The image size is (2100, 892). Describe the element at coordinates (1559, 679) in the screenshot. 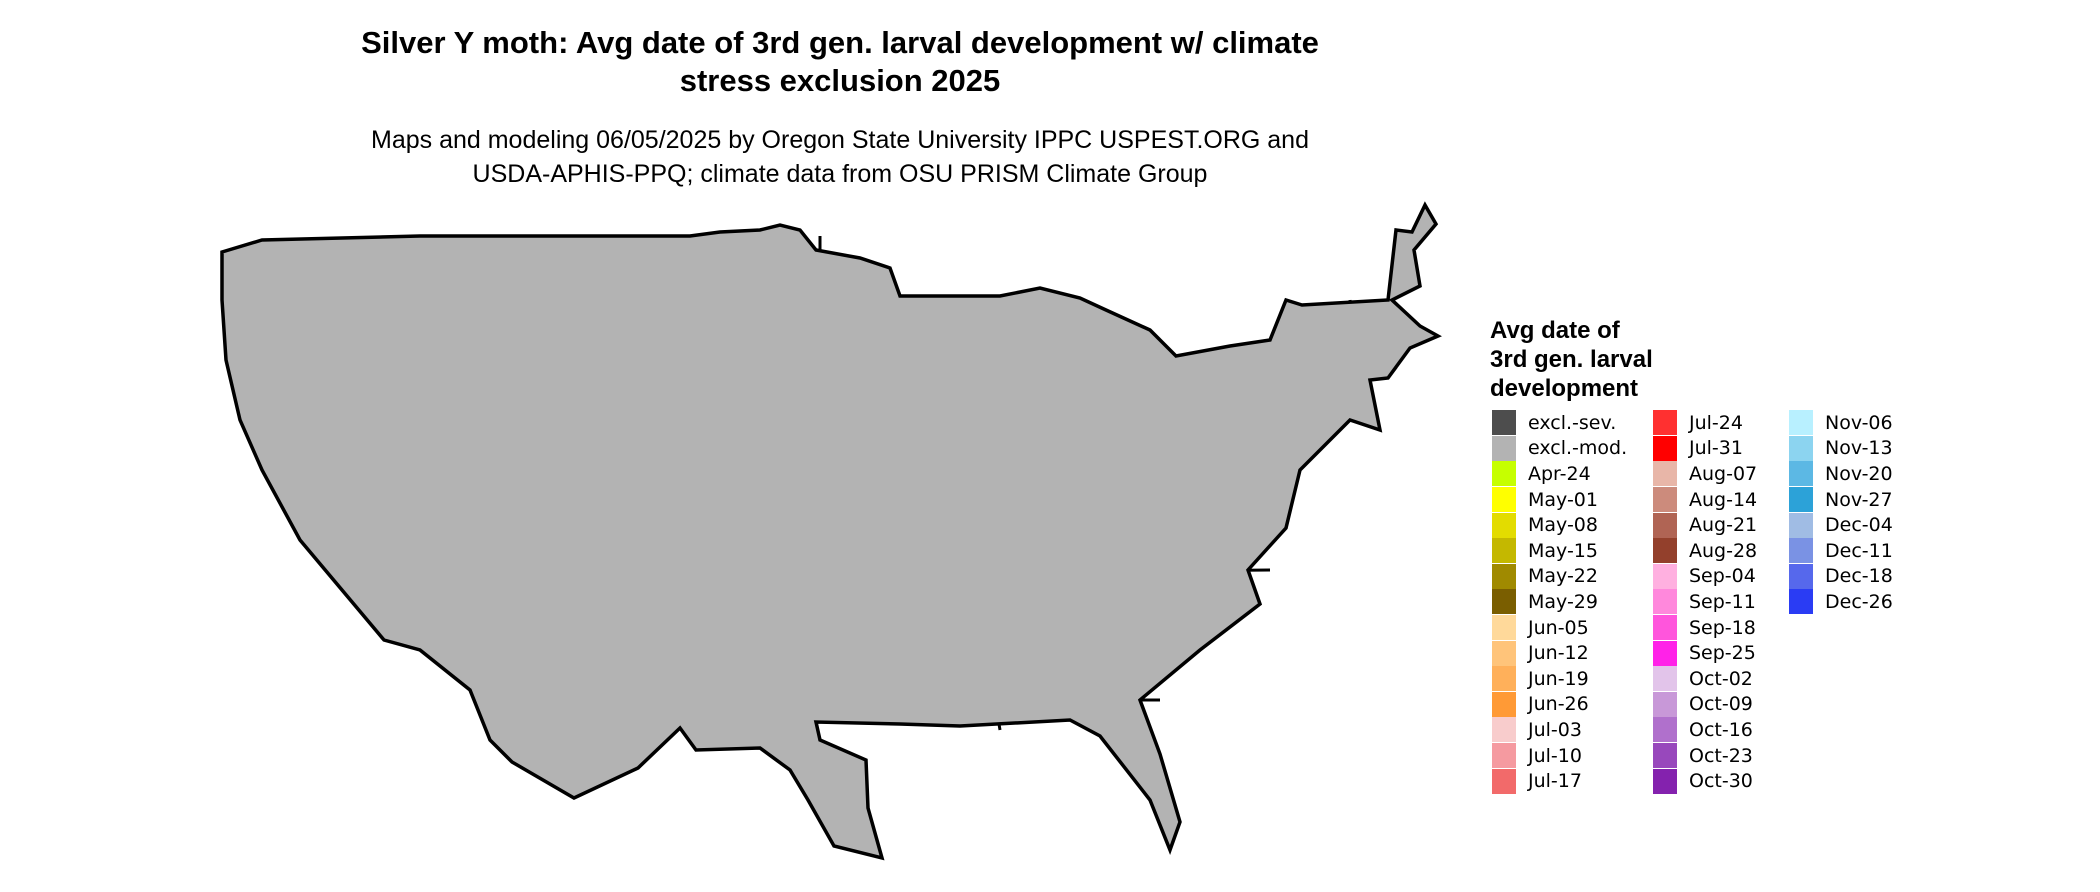

I see `legend-item: Jun-19` at that location.